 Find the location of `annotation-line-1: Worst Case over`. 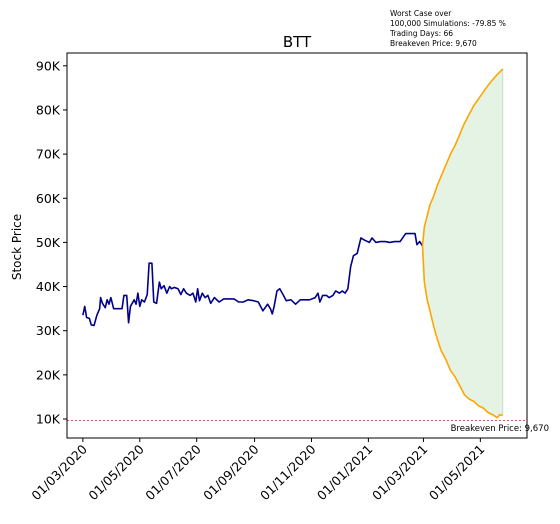

annotation-line-1: Worst Case over is located at coordinates (421, 13).